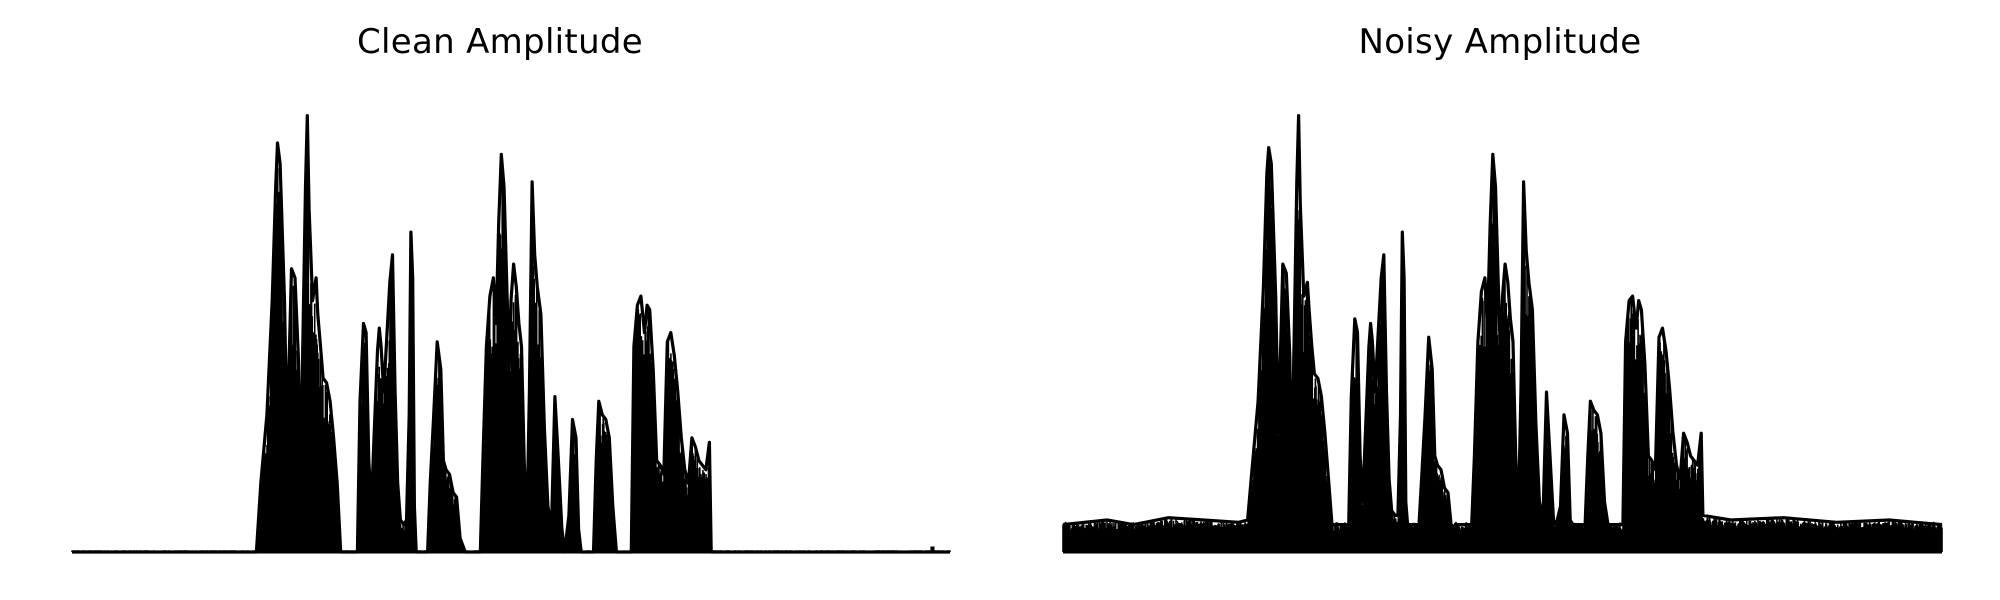 The width and height of the screenshot is (2000, 600). What do you see at coordinates (500, 42) in the screenshot?
I see `chart-title-clean: Clean Amplitude` at bounding box center [500, 42].